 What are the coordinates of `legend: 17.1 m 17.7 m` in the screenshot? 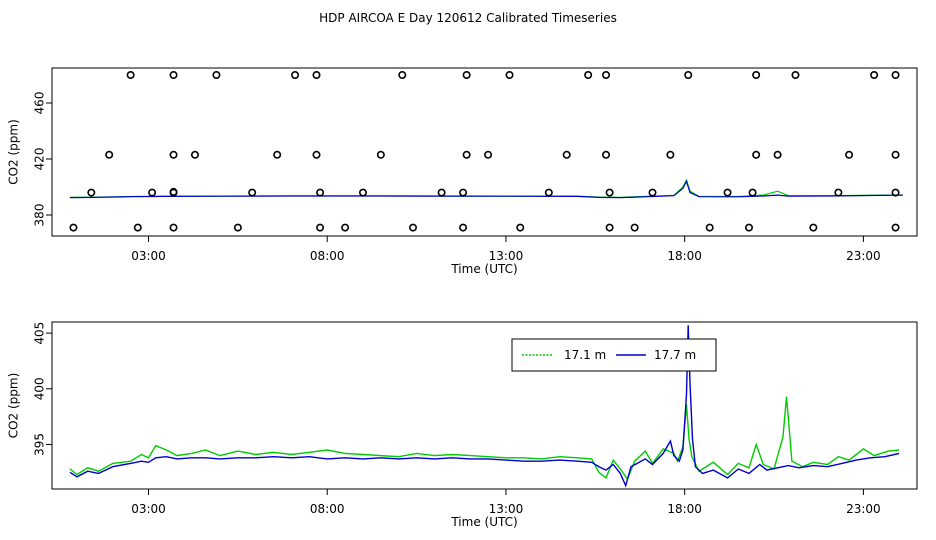 It's located at (614, 355).